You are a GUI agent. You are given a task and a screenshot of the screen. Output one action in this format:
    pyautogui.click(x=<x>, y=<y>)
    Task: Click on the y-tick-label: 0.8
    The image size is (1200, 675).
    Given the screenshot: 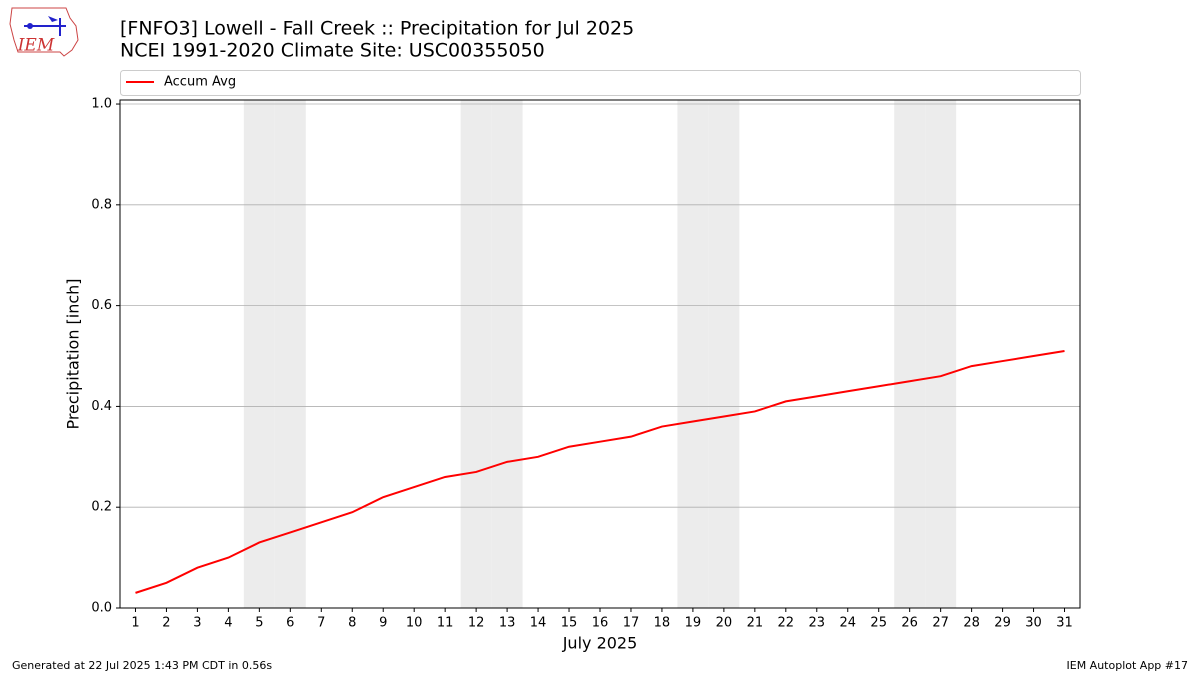 What is the action you would take?
    pyautogui.click(x=101, y=204)
    